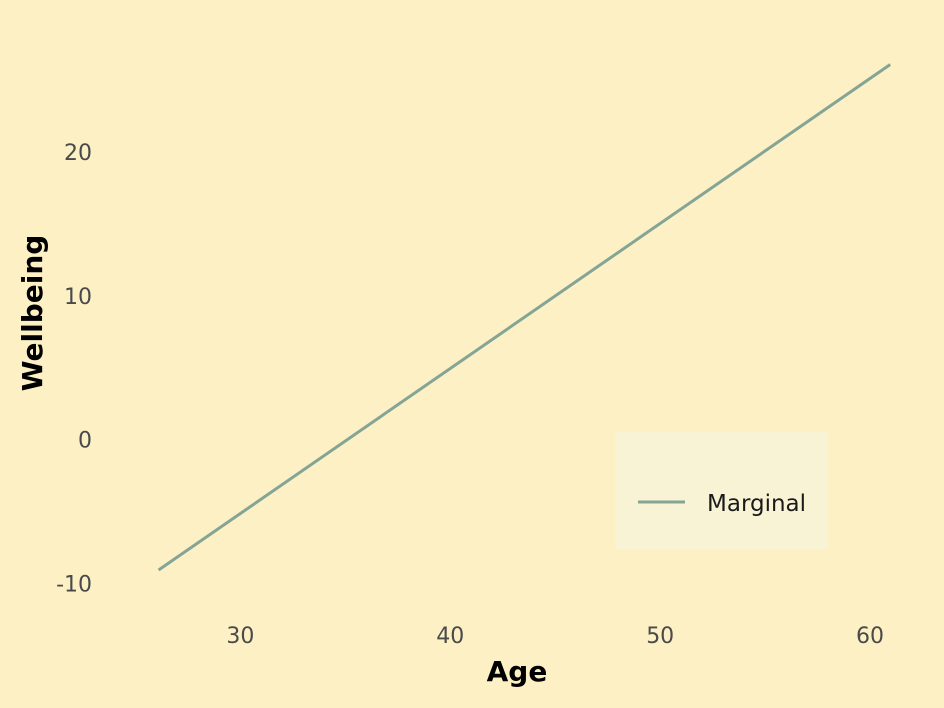 This screenshot has width=944, height=708. I want to click on y-tick-label: -10, so click(74, 584).